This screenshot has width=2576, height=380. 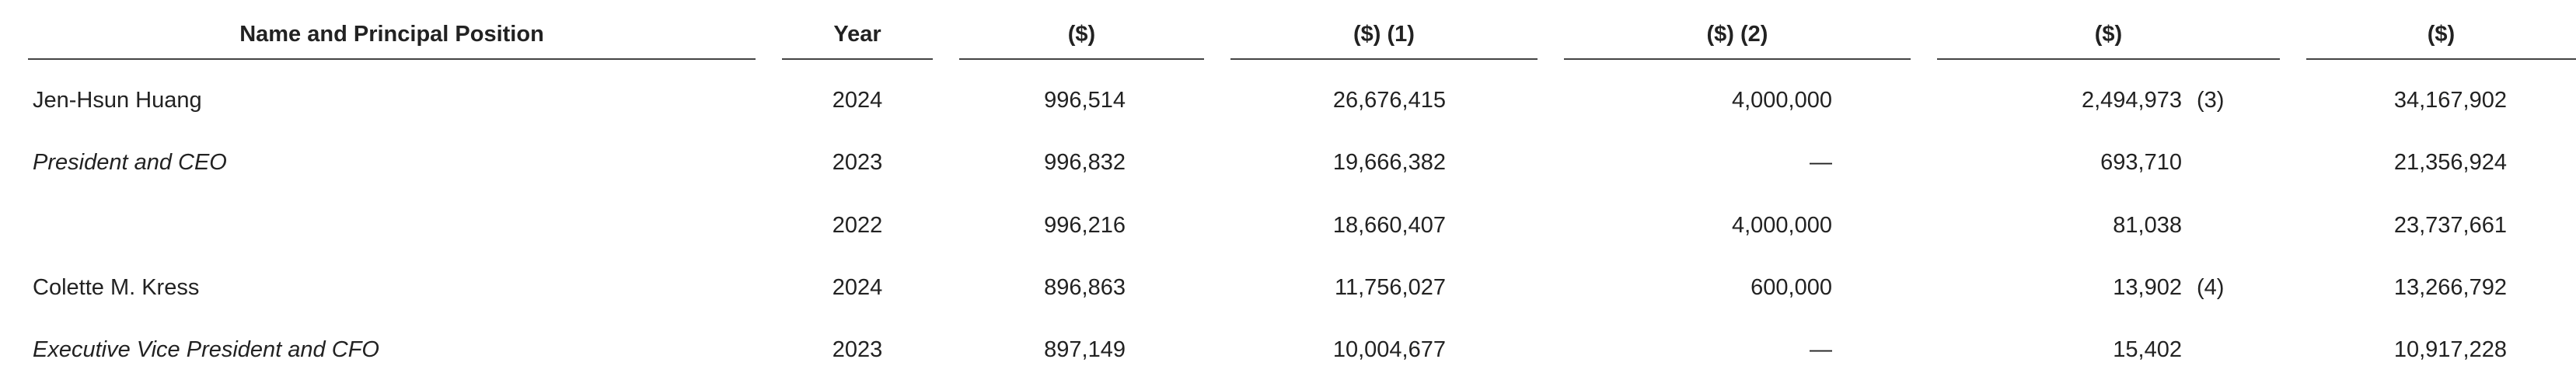 I want to click on header-cell: ($) (1), so click(x=1384, y=34).